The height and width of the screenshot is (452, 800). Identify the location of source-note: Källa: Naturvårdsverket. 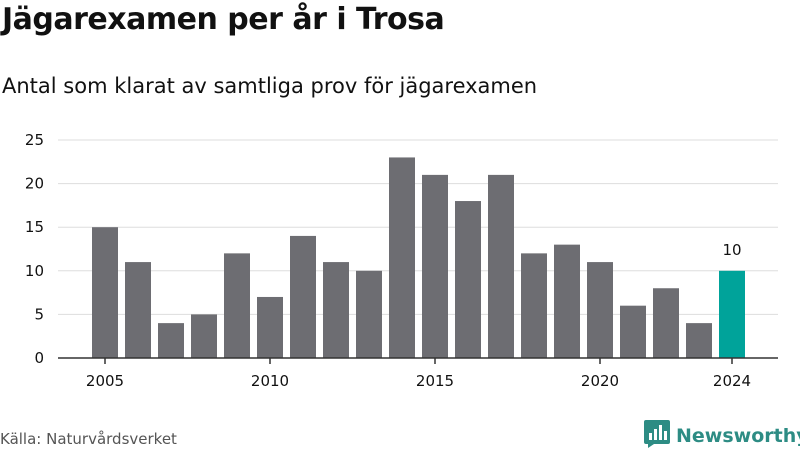
(88, 439).